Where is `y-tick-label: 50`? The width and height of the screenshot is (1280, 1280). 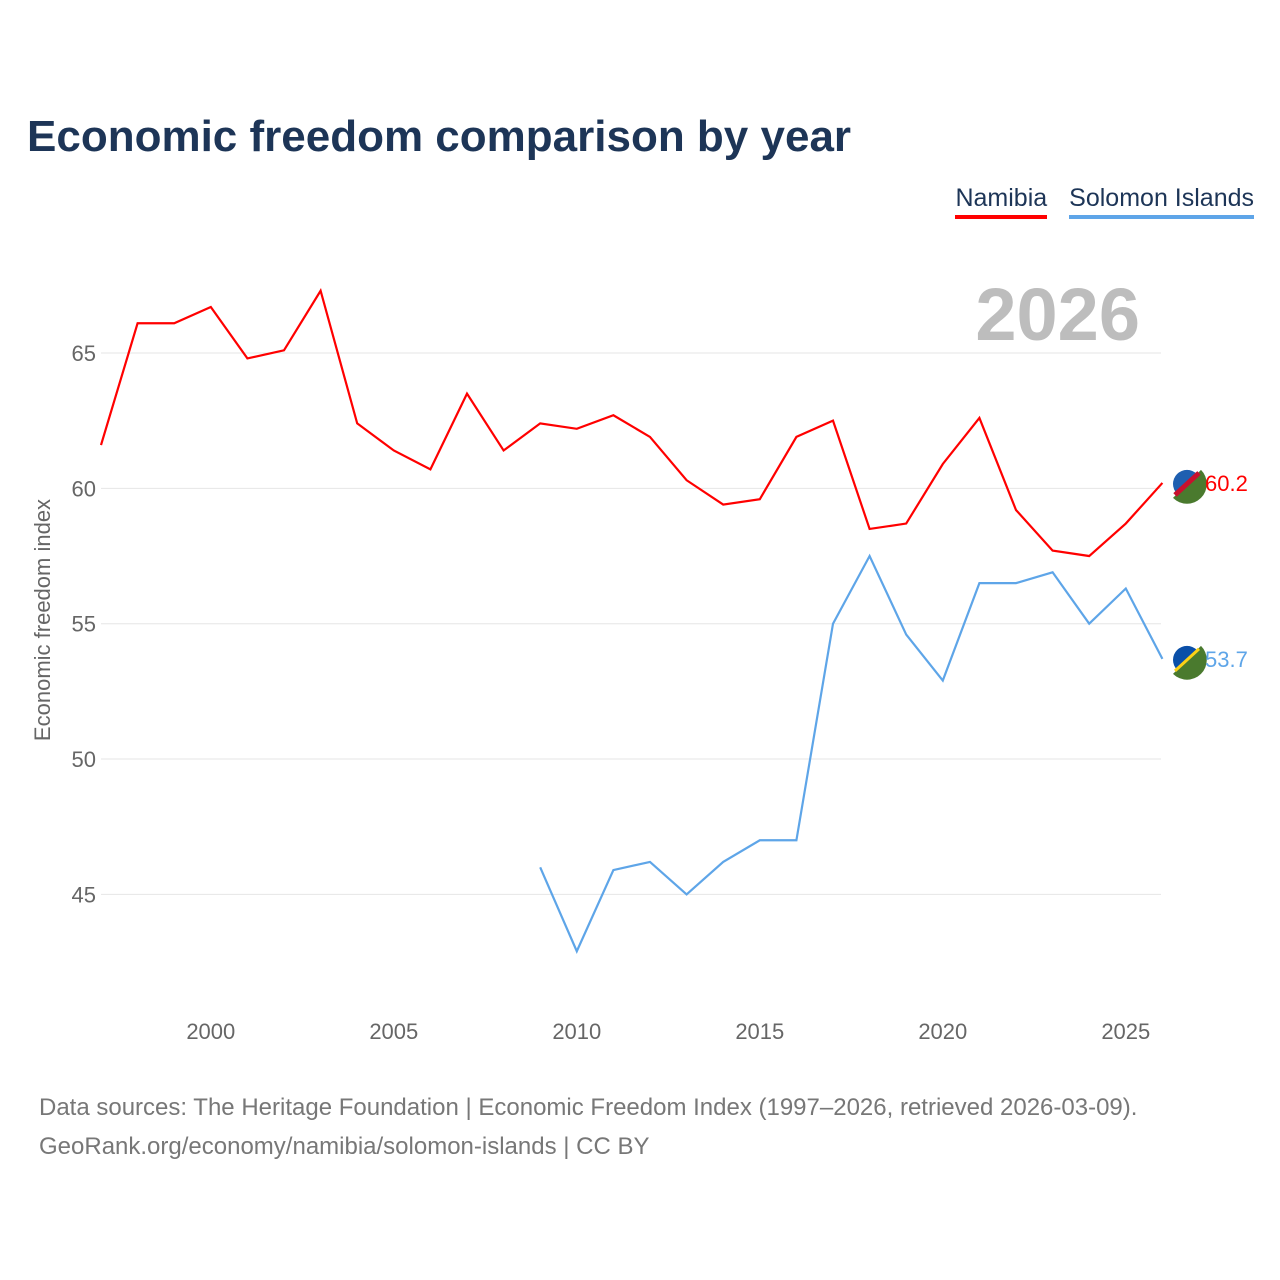 y-tick-label: 50 is located at coordinates (84, 759).